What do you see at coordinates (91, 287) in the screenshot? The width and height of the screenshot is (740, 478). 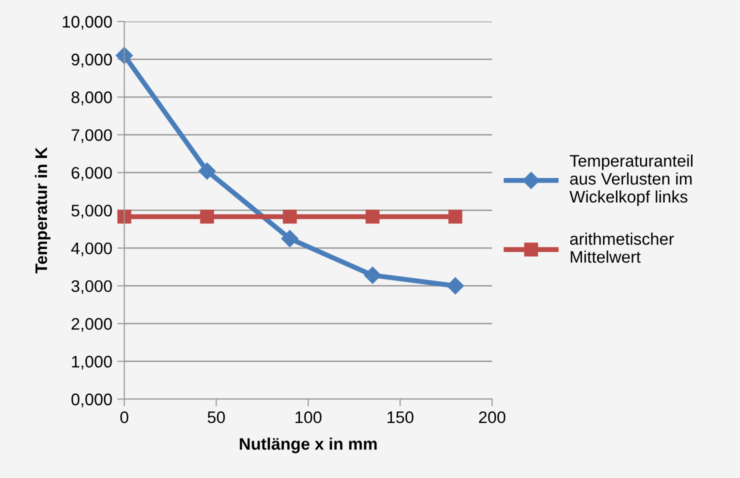 I see `y-tick-label: 3,000` at bounding box center [91, 287].